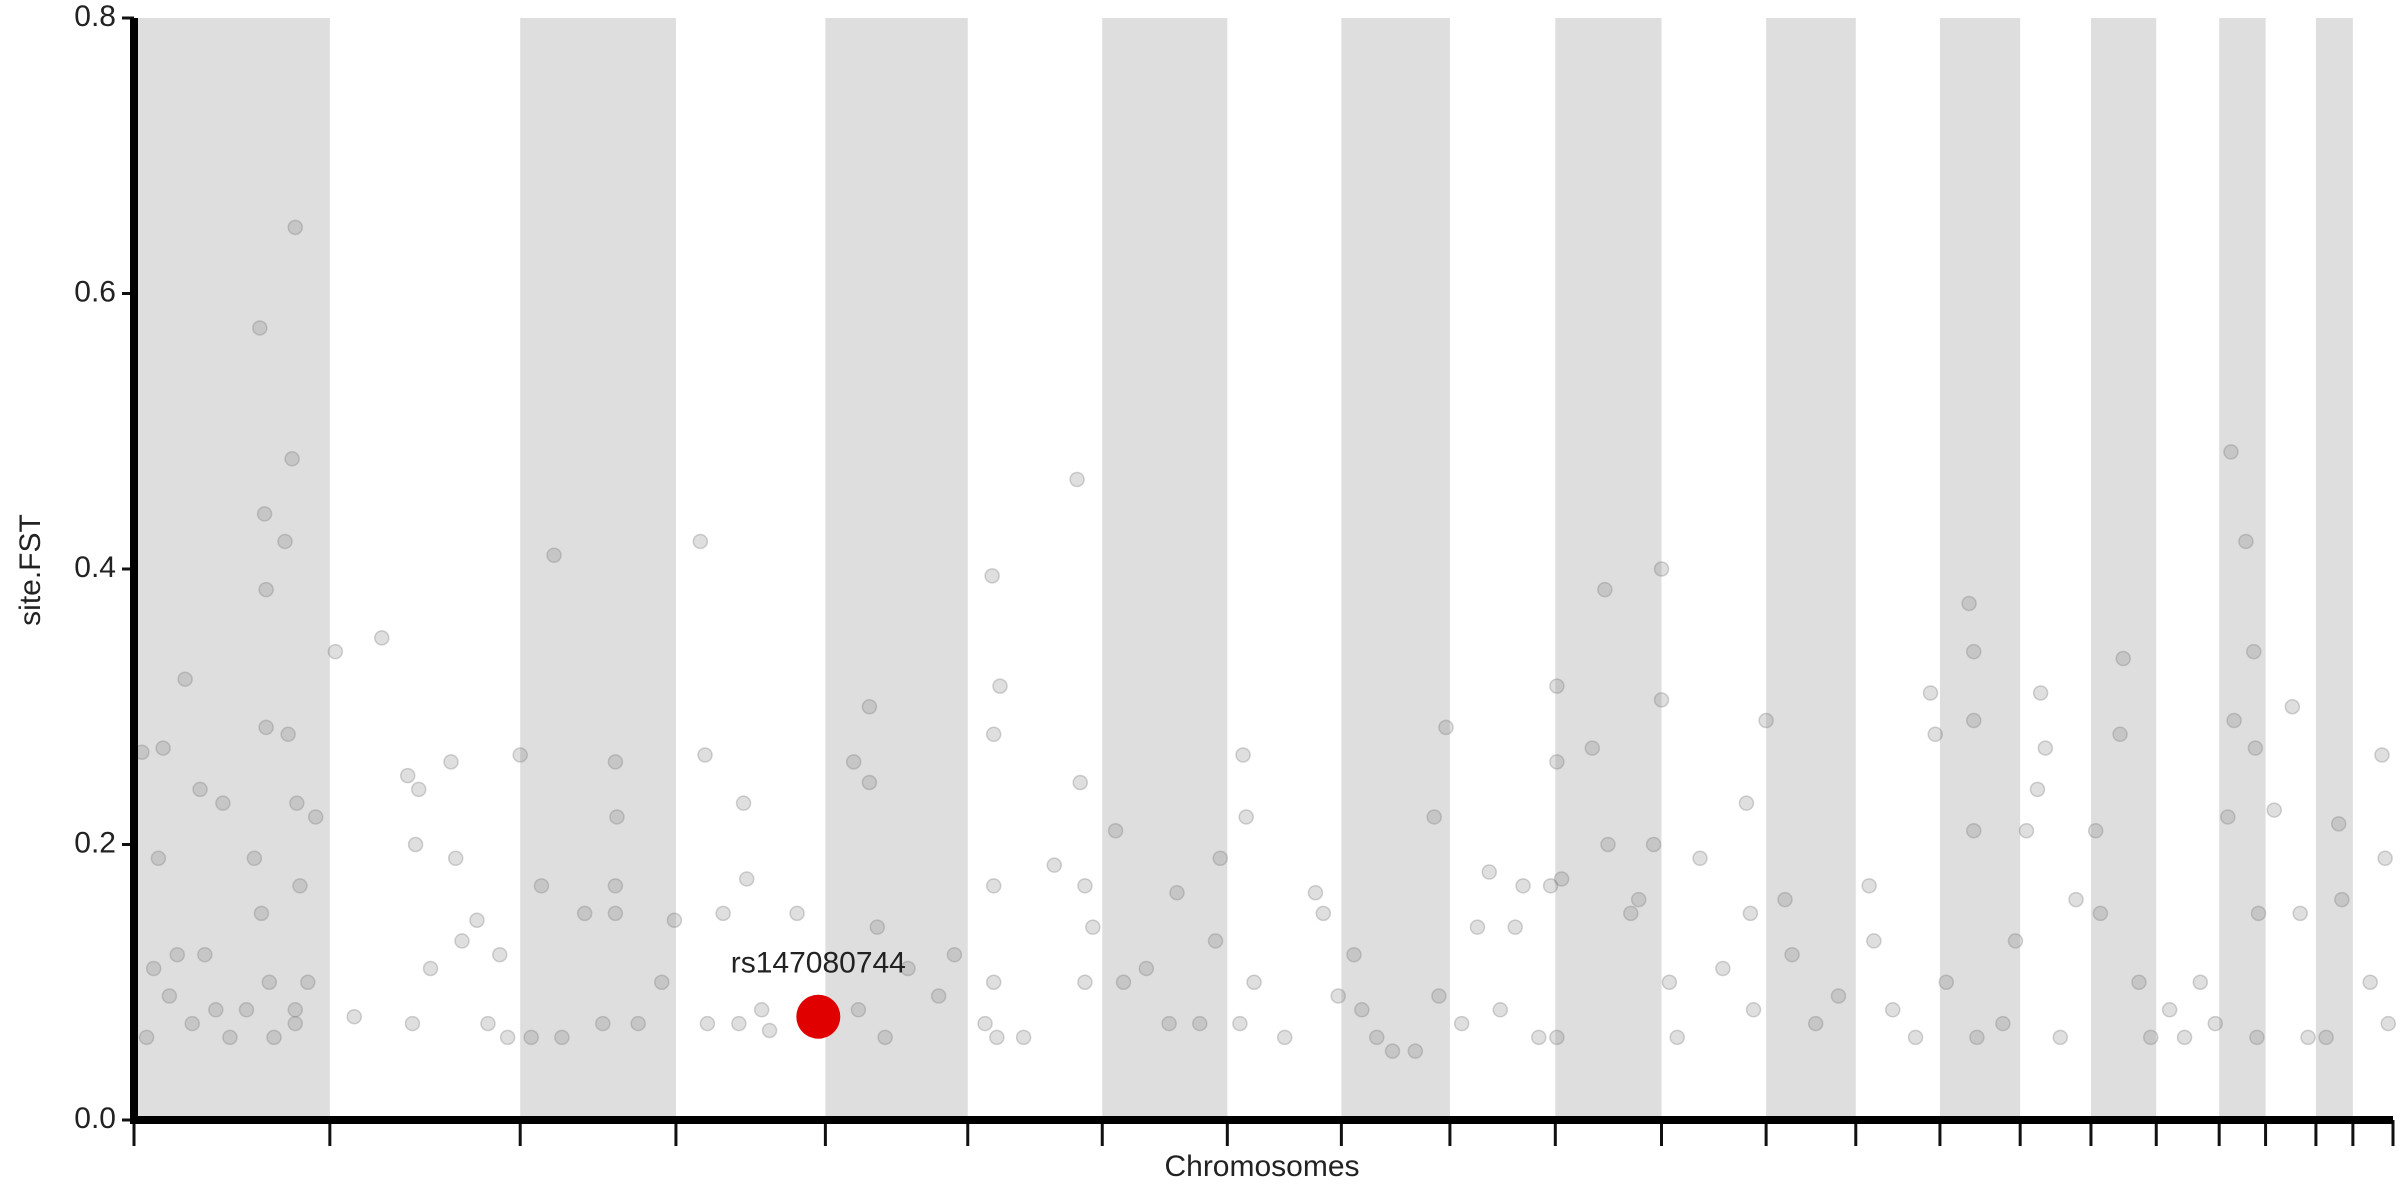 Image resolution: width=2400 pixels, height=1200 pixels. Describe the element at coordinates (30, 570) in the screenshot. I see `y-axis-label: site.FST` at that location.